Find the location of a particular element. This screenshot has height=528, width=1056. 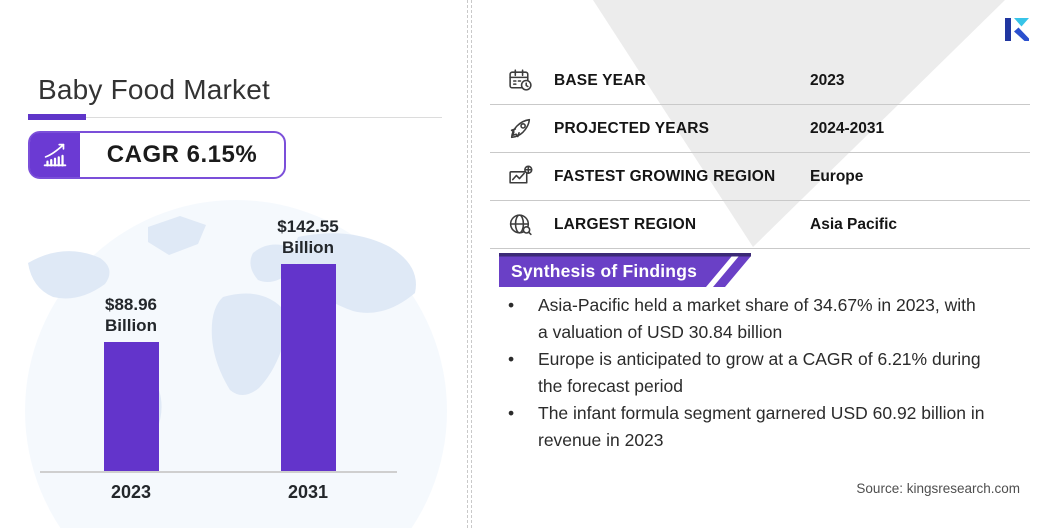

row-label: FASTEST GROWING REGION is located at coordinates (665, 176).